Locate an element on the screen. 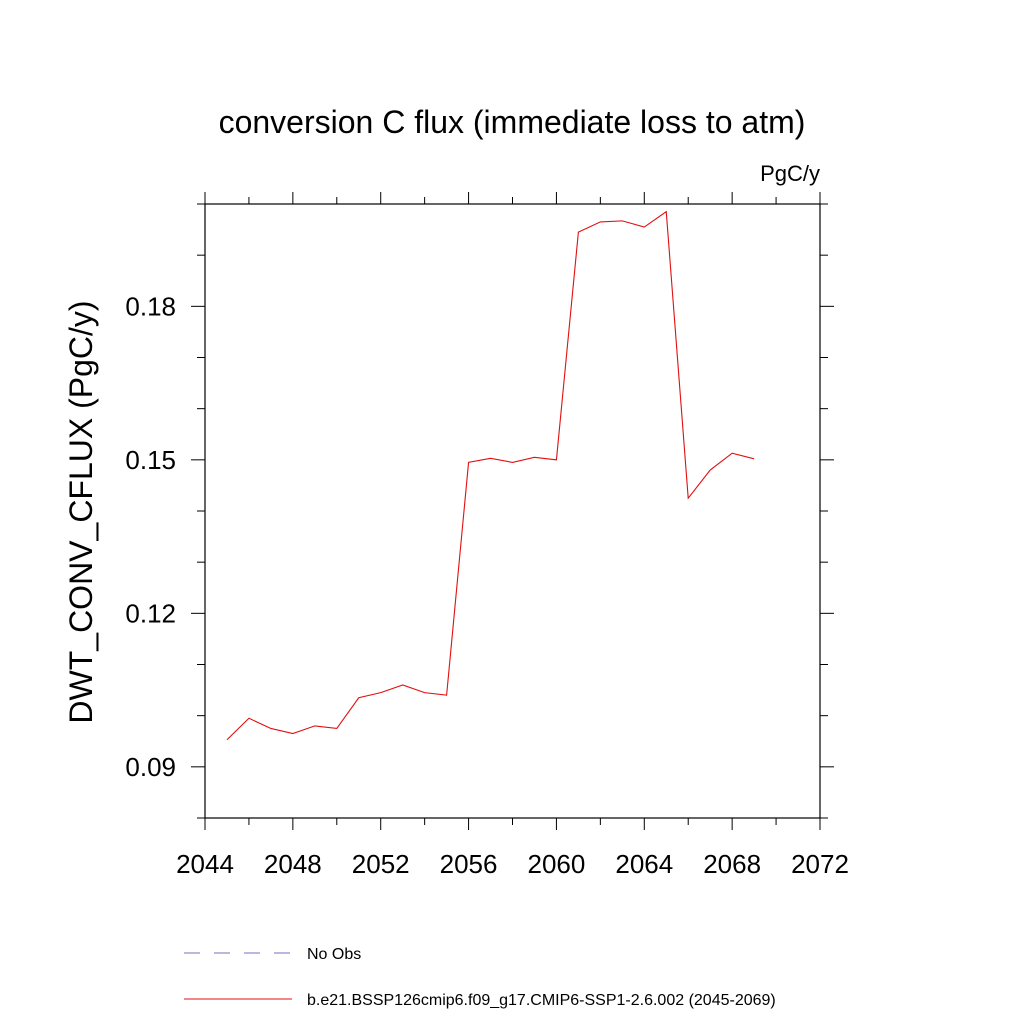 This screenshot has width=1024, height=1024. legend-entry-label: No Obs is located at coordinates (334, 954).